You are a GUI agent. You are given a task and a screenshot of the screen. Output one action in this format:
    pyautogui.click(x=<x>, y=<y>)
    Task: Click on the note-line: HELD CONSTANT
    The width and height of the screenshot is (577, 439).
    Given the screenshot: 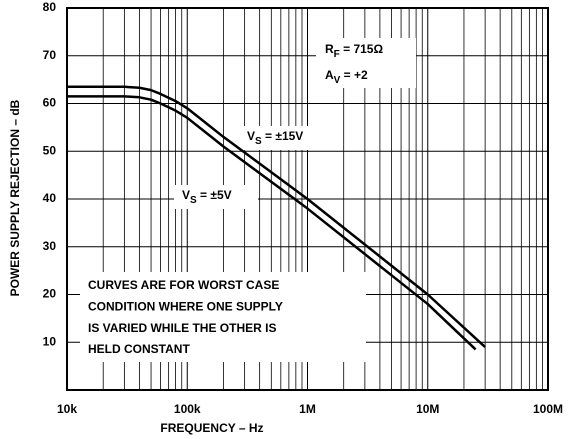 What is the action you would take?
    pyautogui.click(x=139, y=349)
    